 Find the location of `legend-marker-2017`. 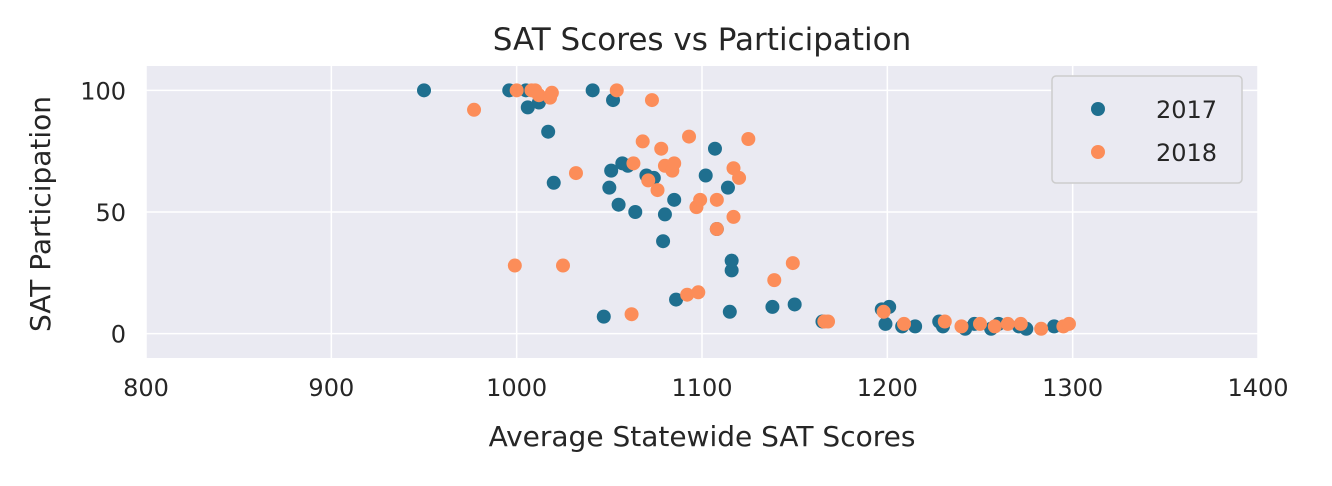

legend-marker-2017 is located at coordinates (1098, 109).